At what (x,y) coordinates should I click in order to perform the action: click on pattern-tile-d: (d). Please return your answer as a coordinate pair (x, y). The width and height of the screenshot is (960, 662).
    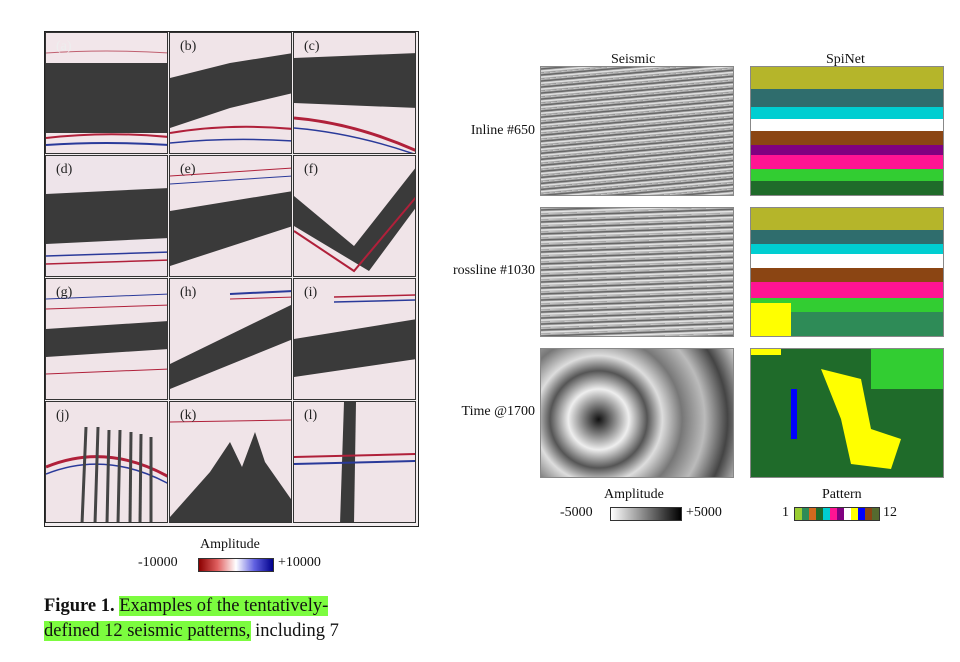
    Looking at the image, I should click on (106, 216).